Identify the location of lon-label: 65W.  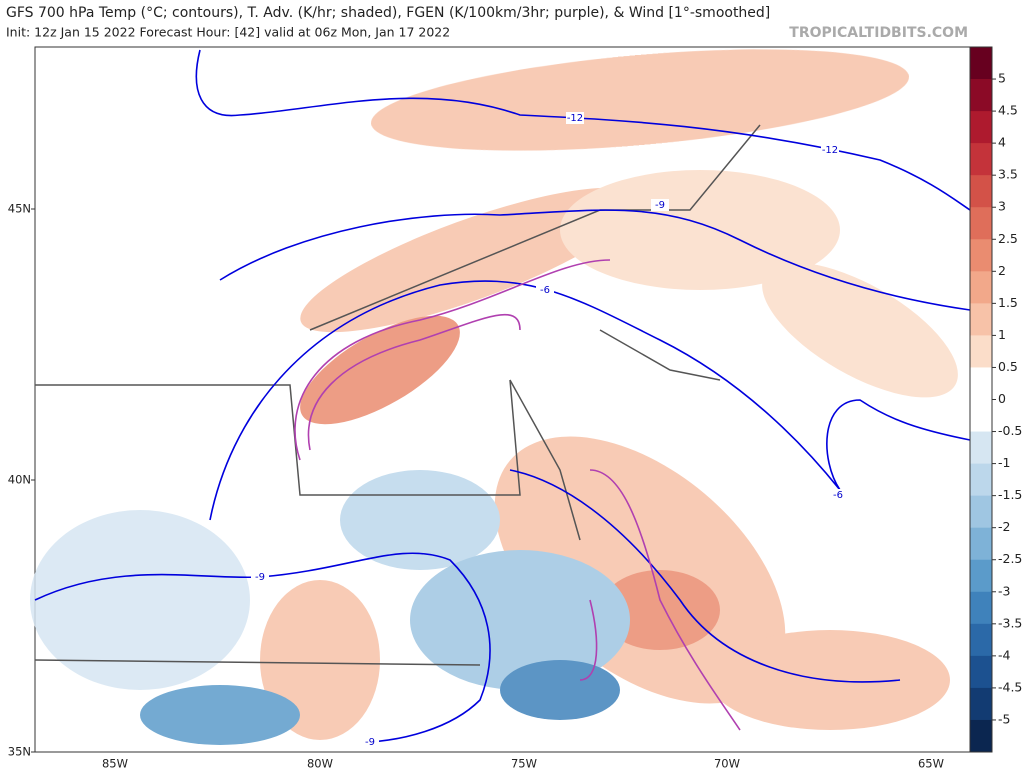
(931, 764).